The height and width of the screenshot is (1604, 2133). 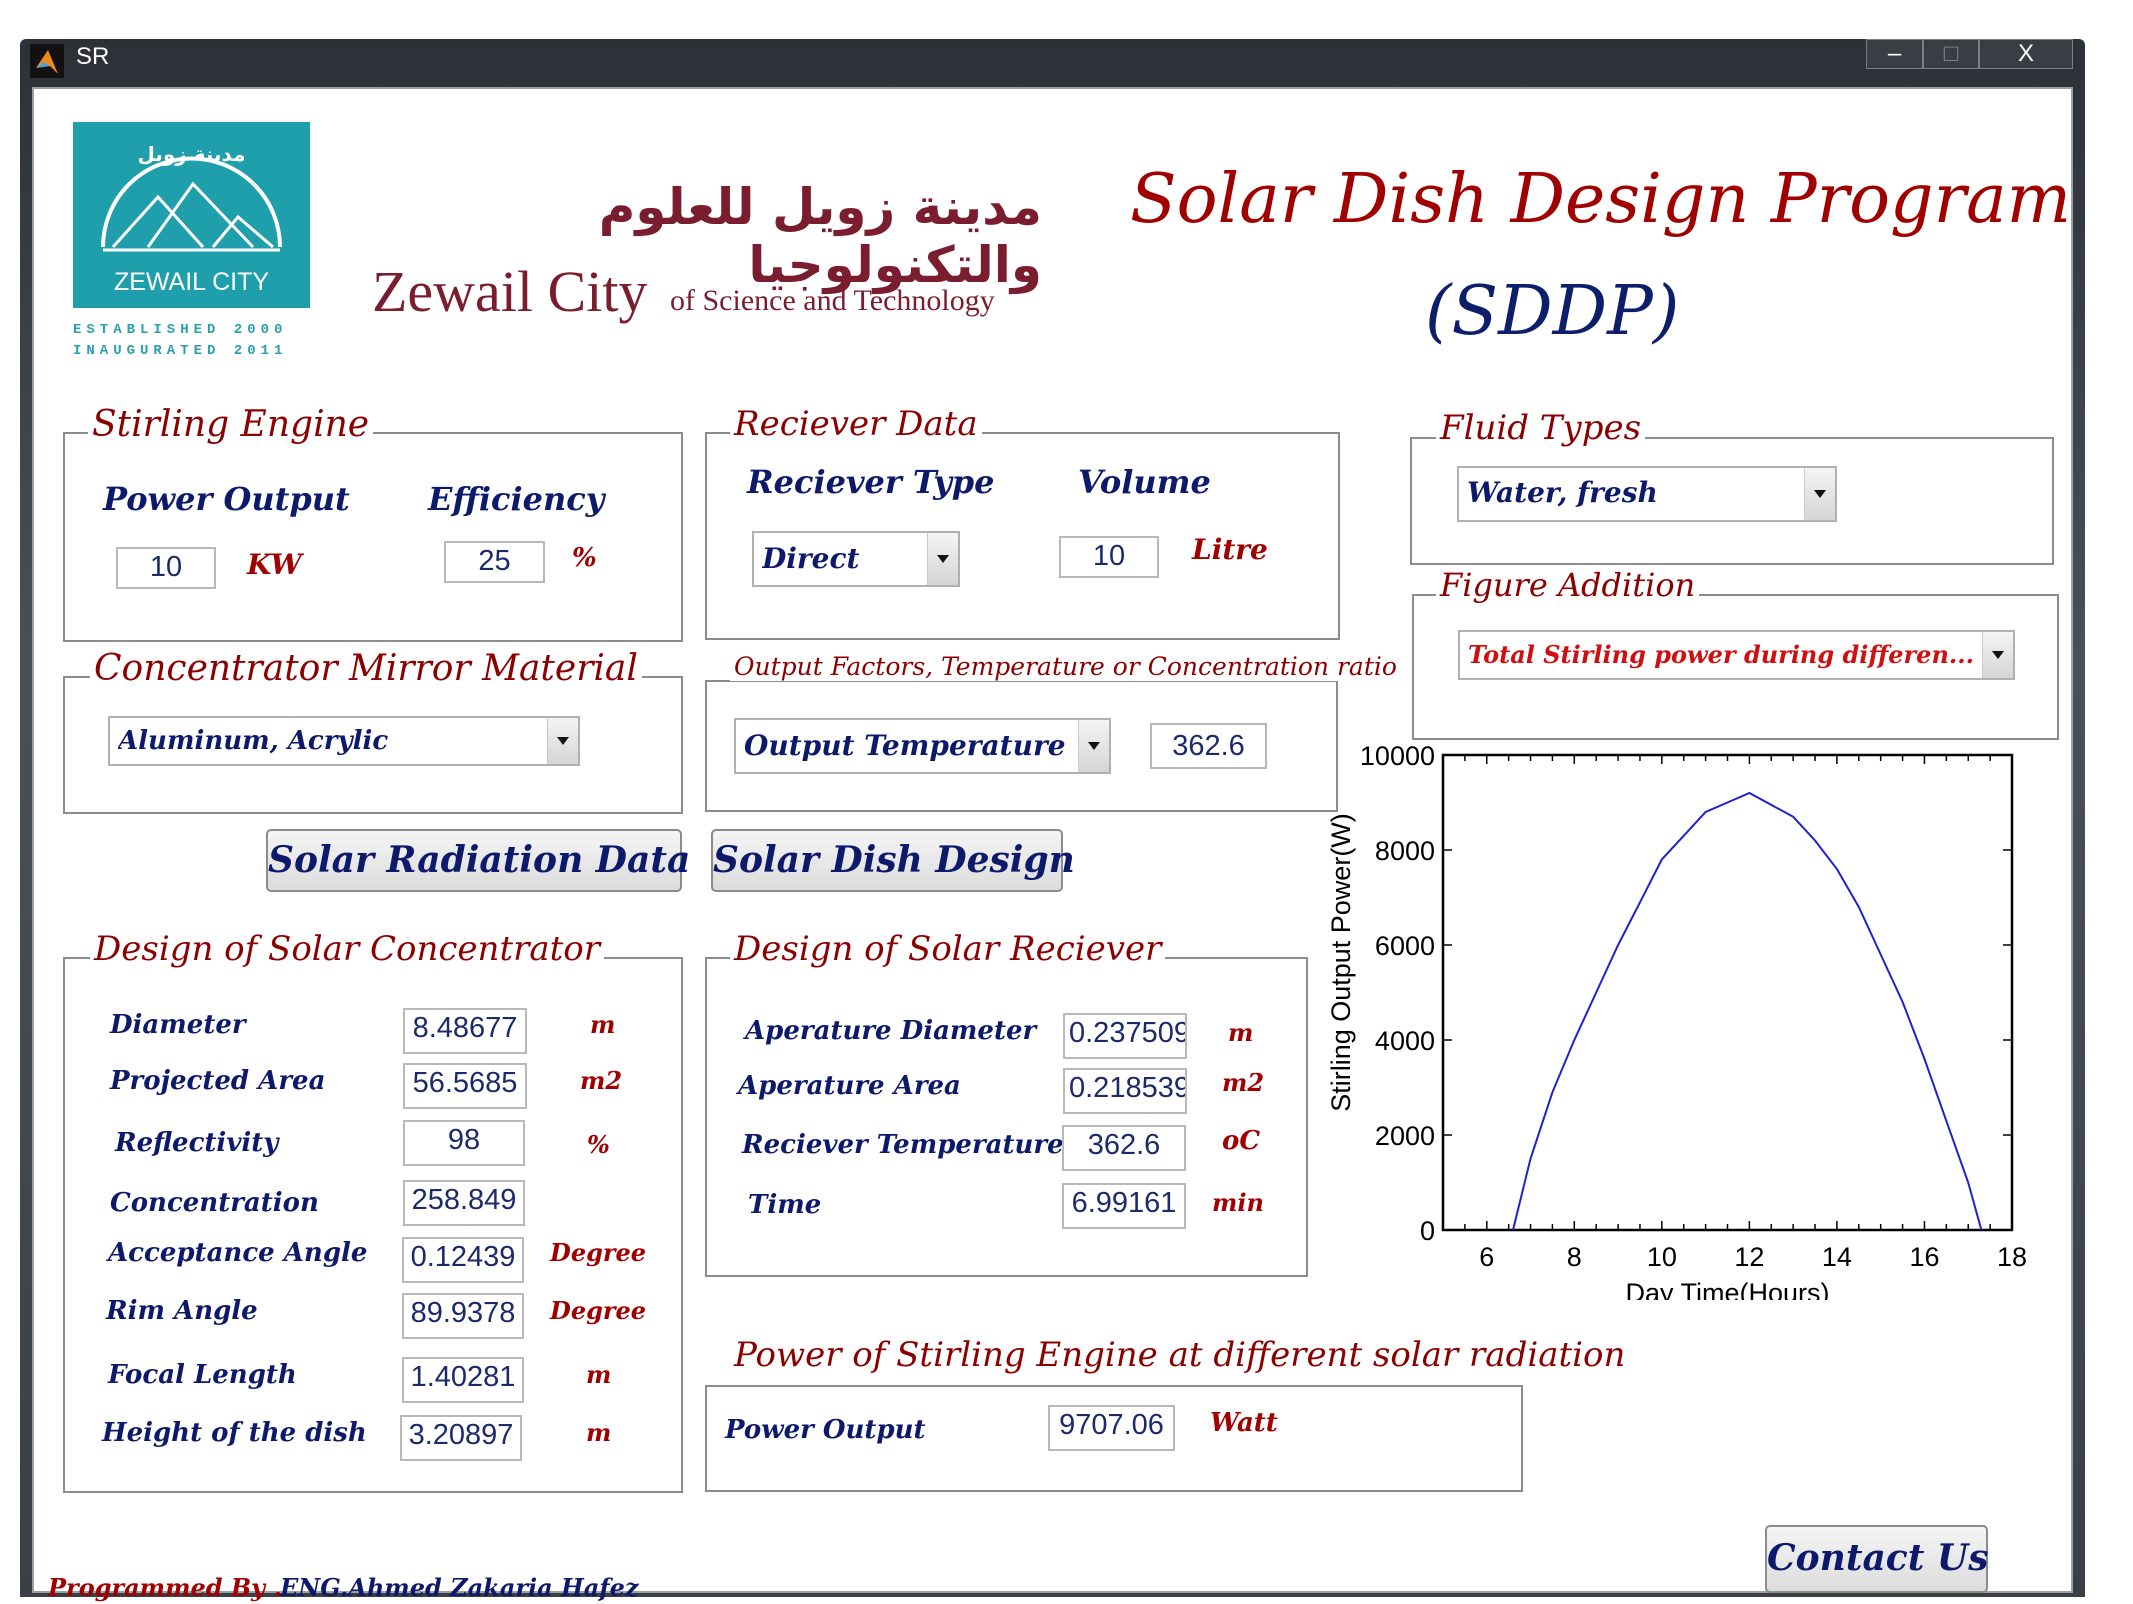 What do you see at coordinates (903, 1145) in the screenshot?
I see `receiver-temperature-label: Reciever Temperature` at bounding box center [903, 1145].